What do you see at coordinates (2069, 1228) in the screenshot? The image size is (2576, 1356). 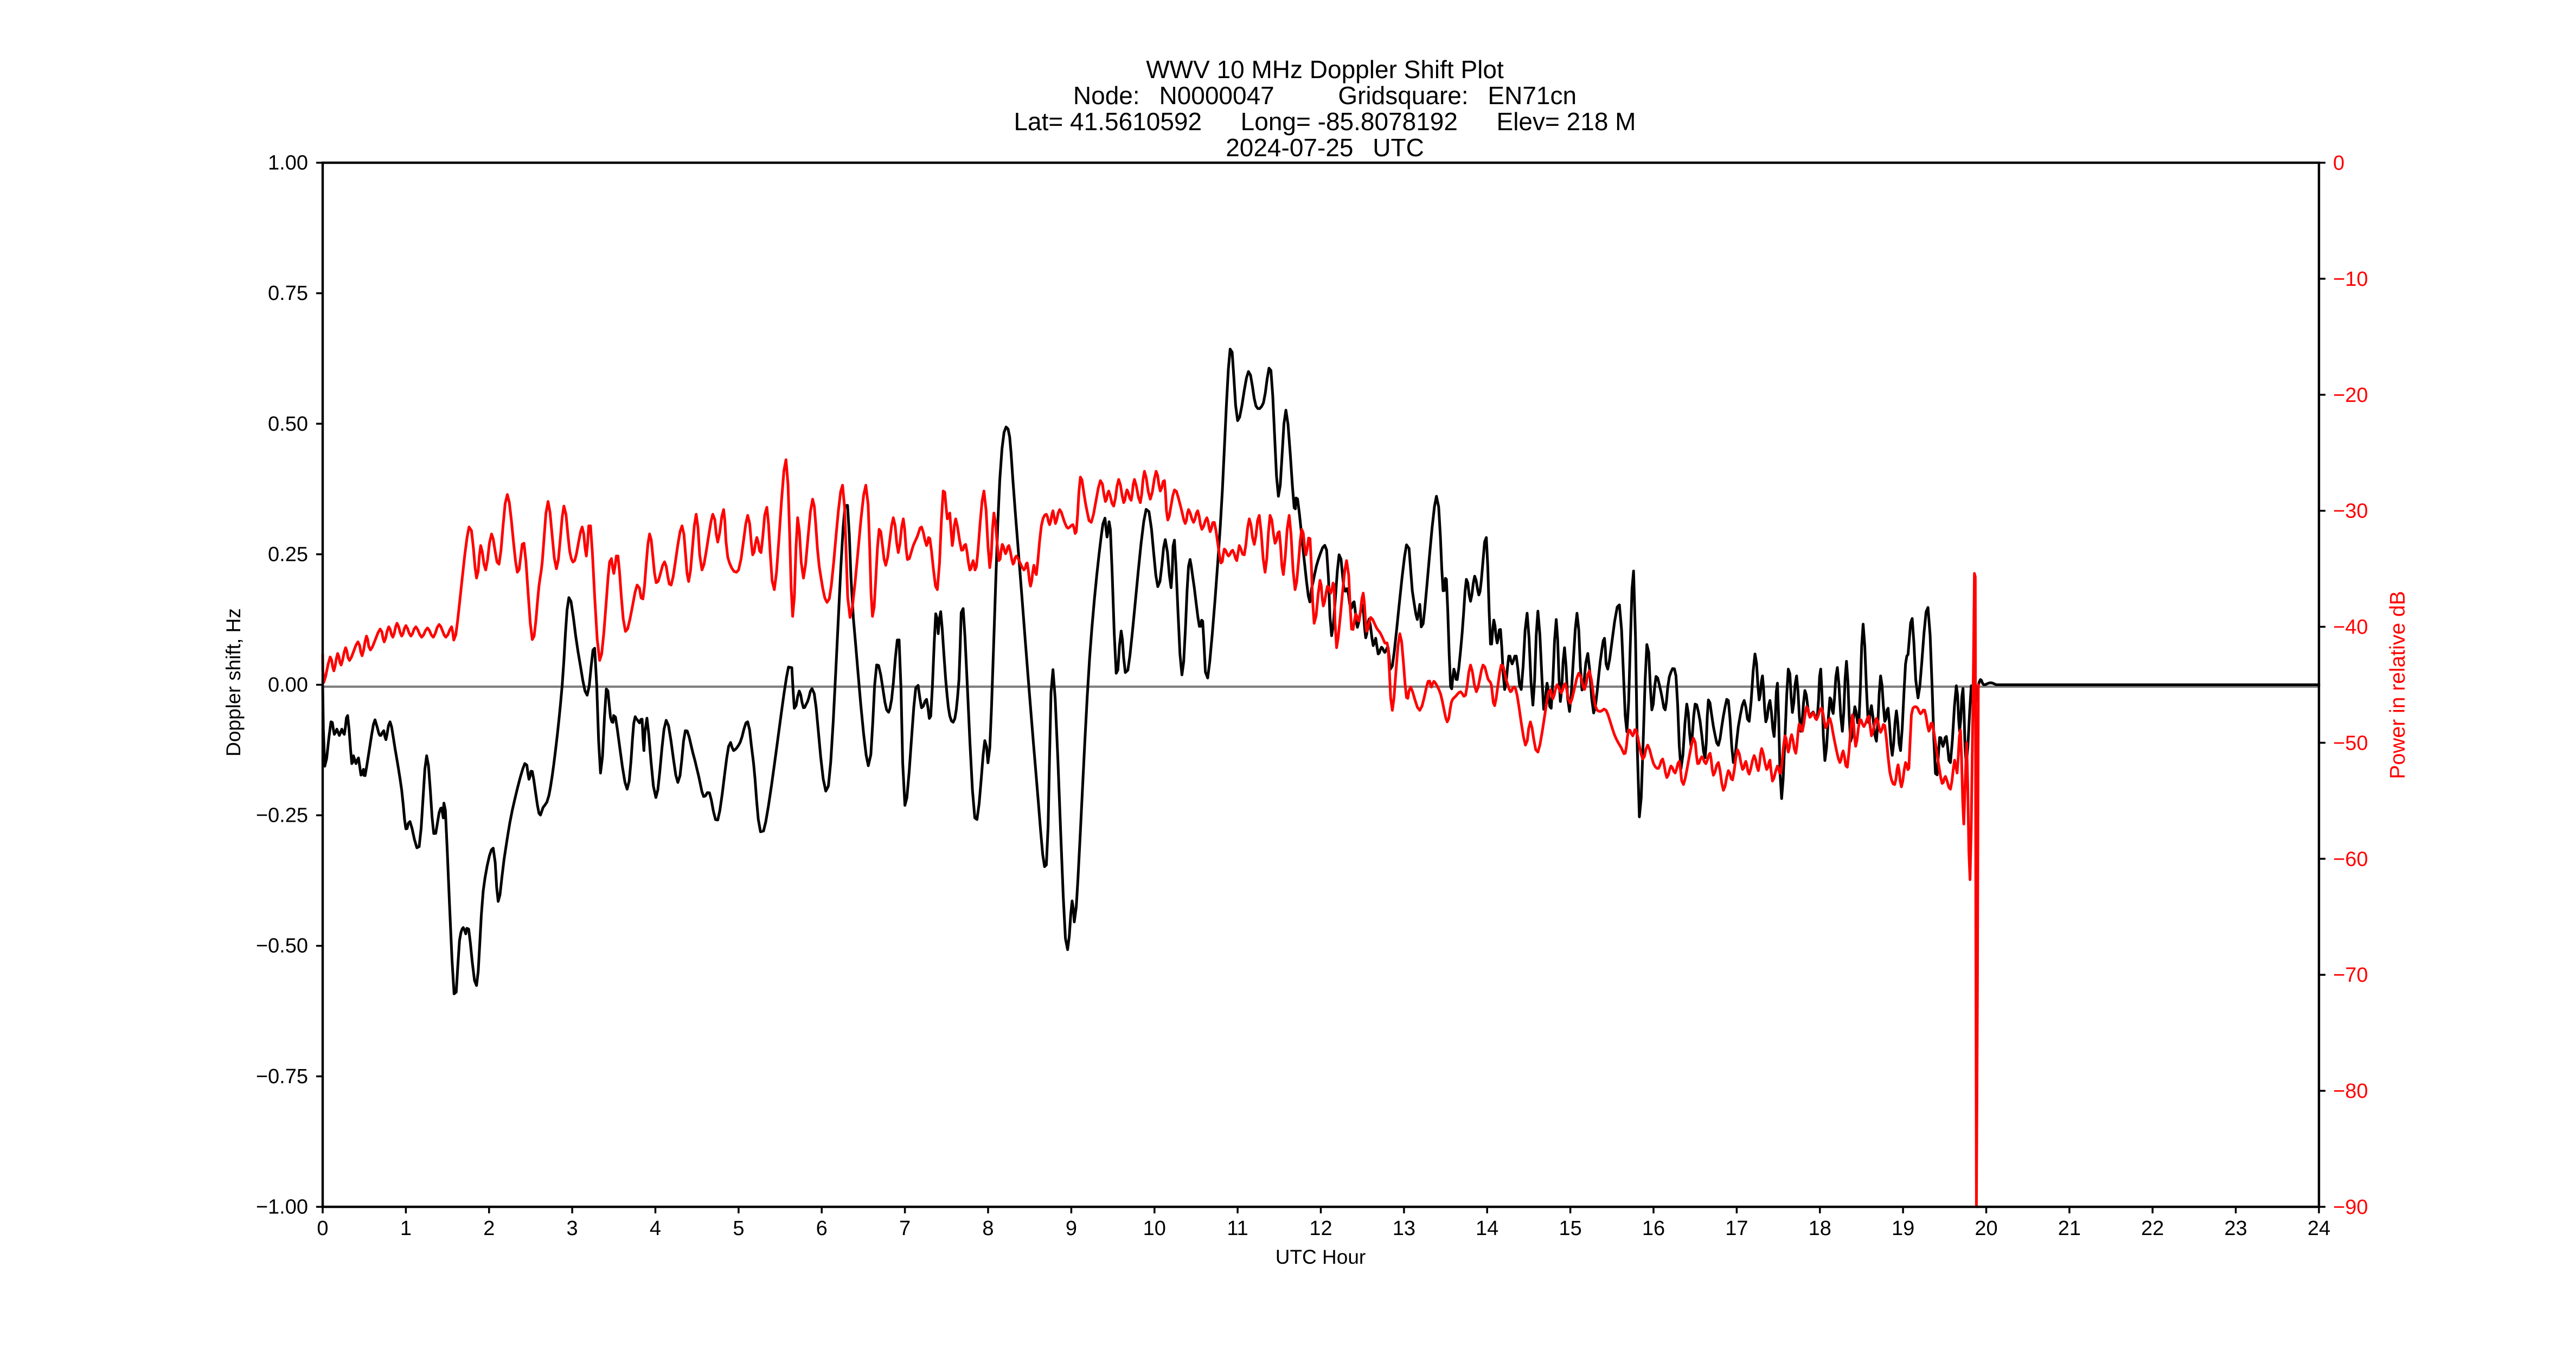 I see `svg-text: 21` at bounding box center [2069, 1228].